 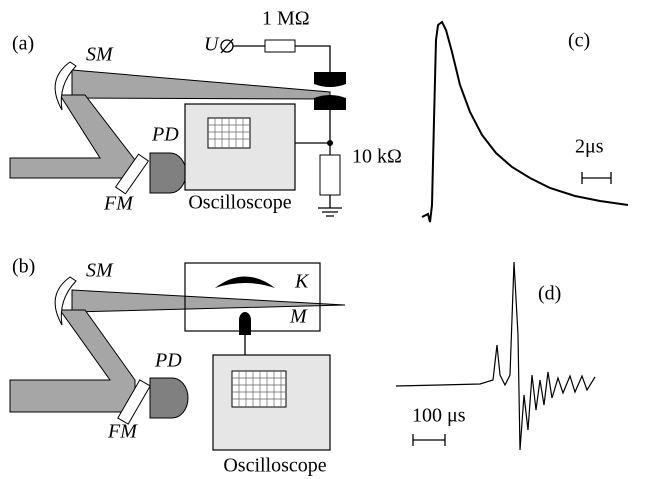 What do you see at coordinates (245, 323) in the screenshot?
I see `electrode-m` at bounding box center [245, 323].